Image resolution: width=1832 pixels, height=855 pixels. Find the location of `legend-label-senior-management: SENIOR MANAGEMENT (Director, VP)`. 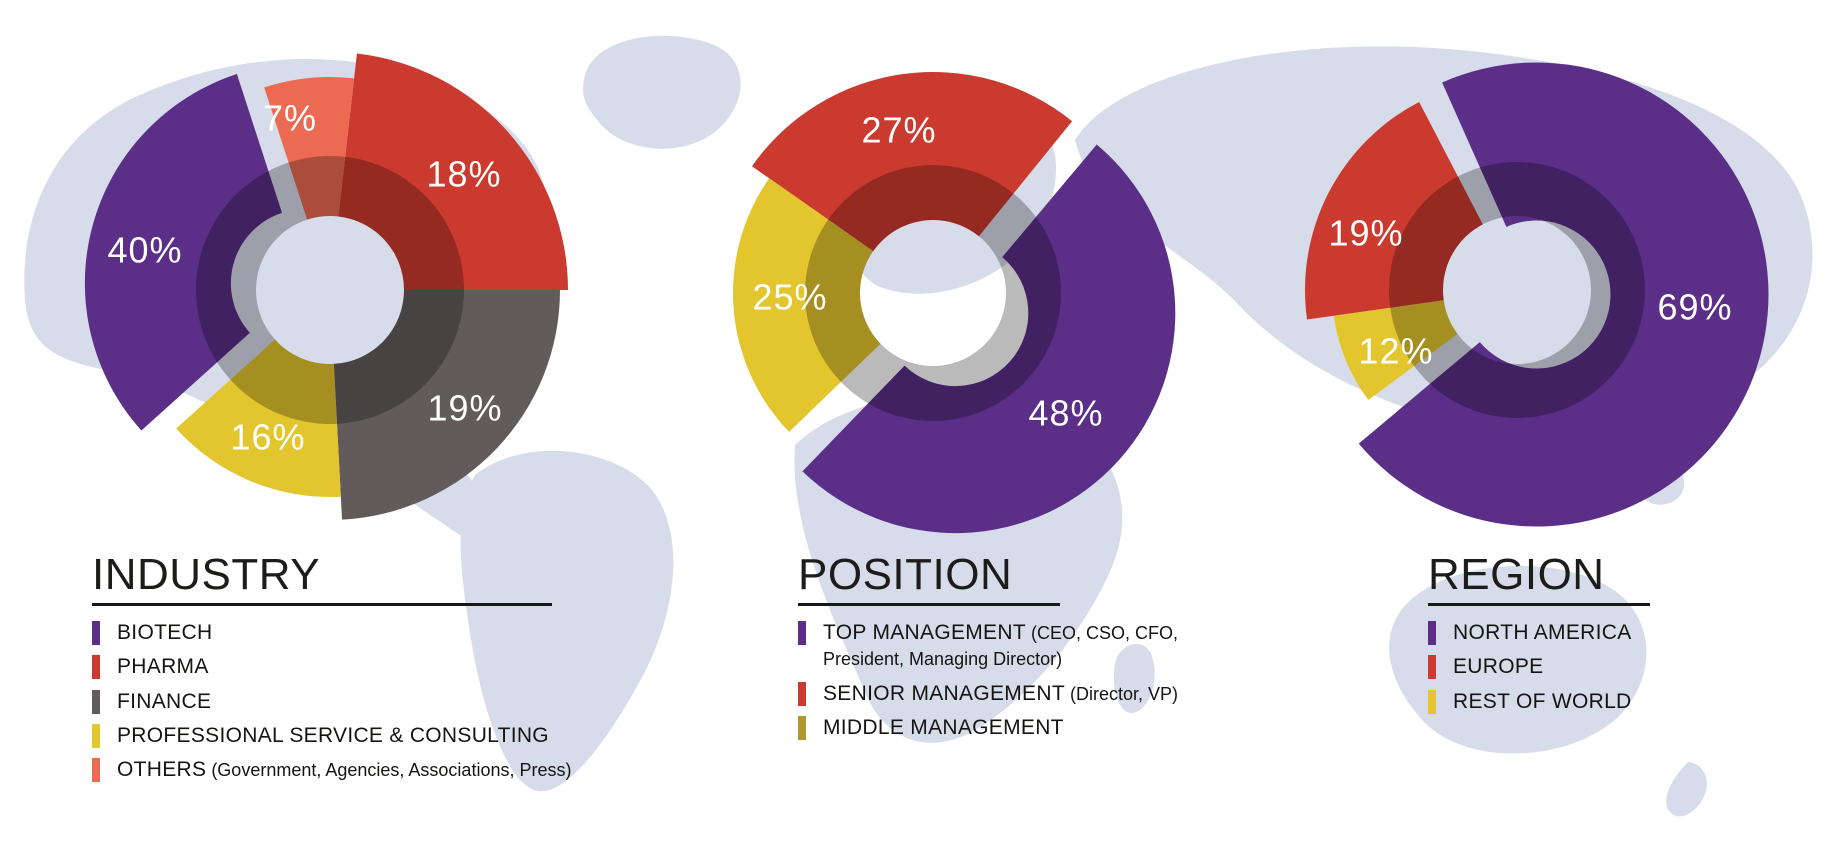

legend-label-senior-management: SENIOR MANAGEMENT (Director, VP) is located at coordinates (1000, 693).